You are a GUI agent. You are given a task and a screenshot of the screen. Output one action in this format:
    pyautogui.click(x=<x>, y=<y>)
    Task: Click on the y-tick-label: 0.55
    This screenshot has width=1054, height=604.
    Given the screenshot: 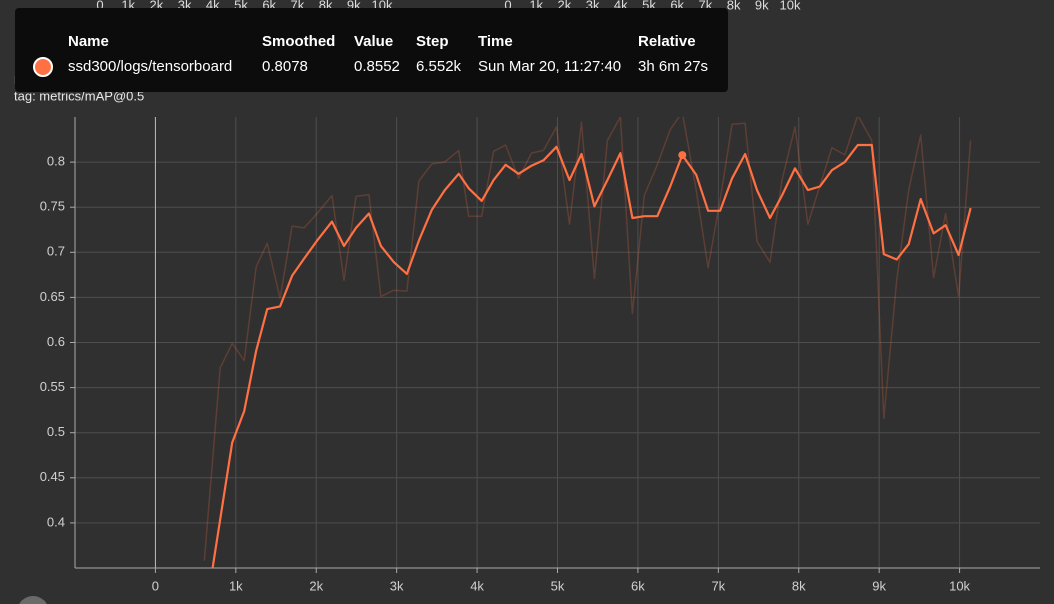 What is the action you would take?
    pyautogui.click(x=52, y=386)
    